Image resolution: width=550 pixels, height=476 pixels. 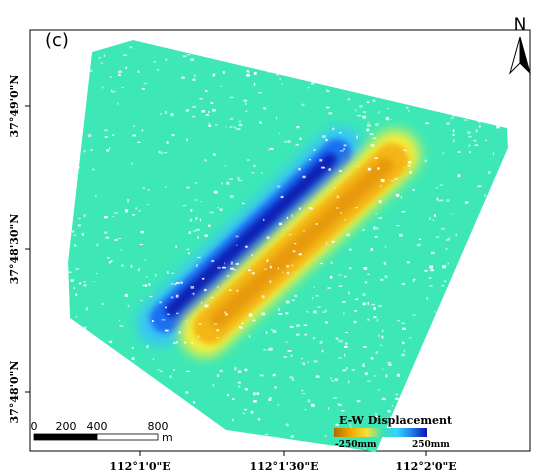 I want to click on north-arrow-icon: N, so click(x=520, y=45).